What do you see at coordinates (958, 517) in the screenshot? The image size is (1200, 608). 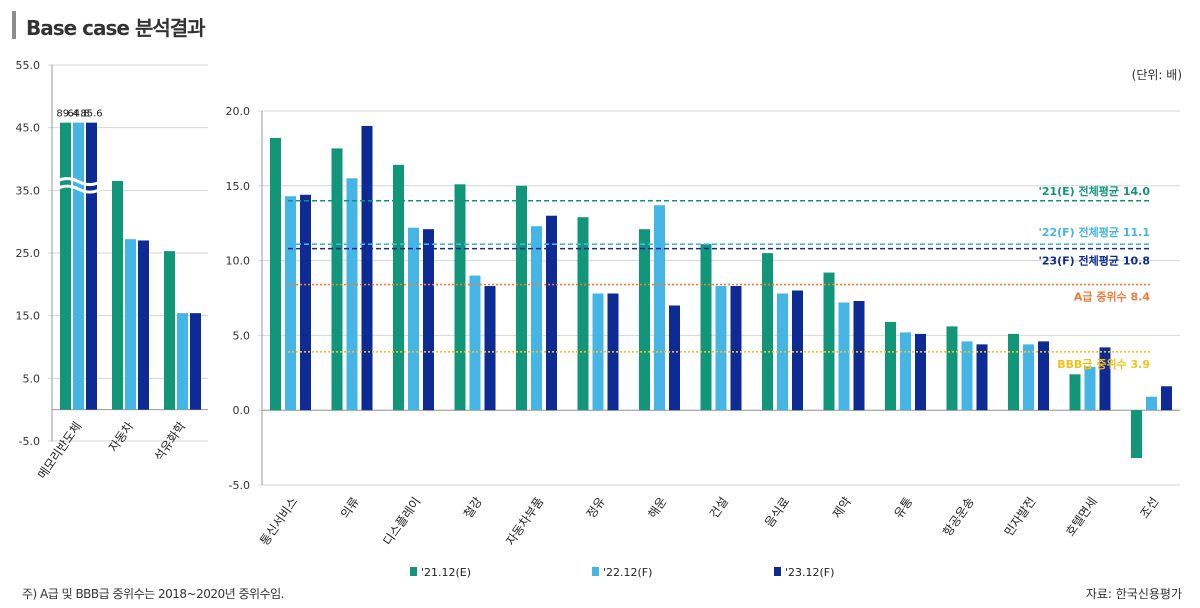 I see `right-category-label: 항공운송` at bounding box center [958, 517].